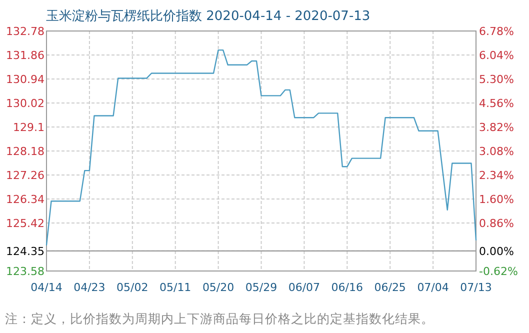 This screenshot has width=529, height=333. What do you see at coordinates (496, 55) in the screenshot?
I see `y2-tick-label: 6.04%` at bounding box center [496, 55].